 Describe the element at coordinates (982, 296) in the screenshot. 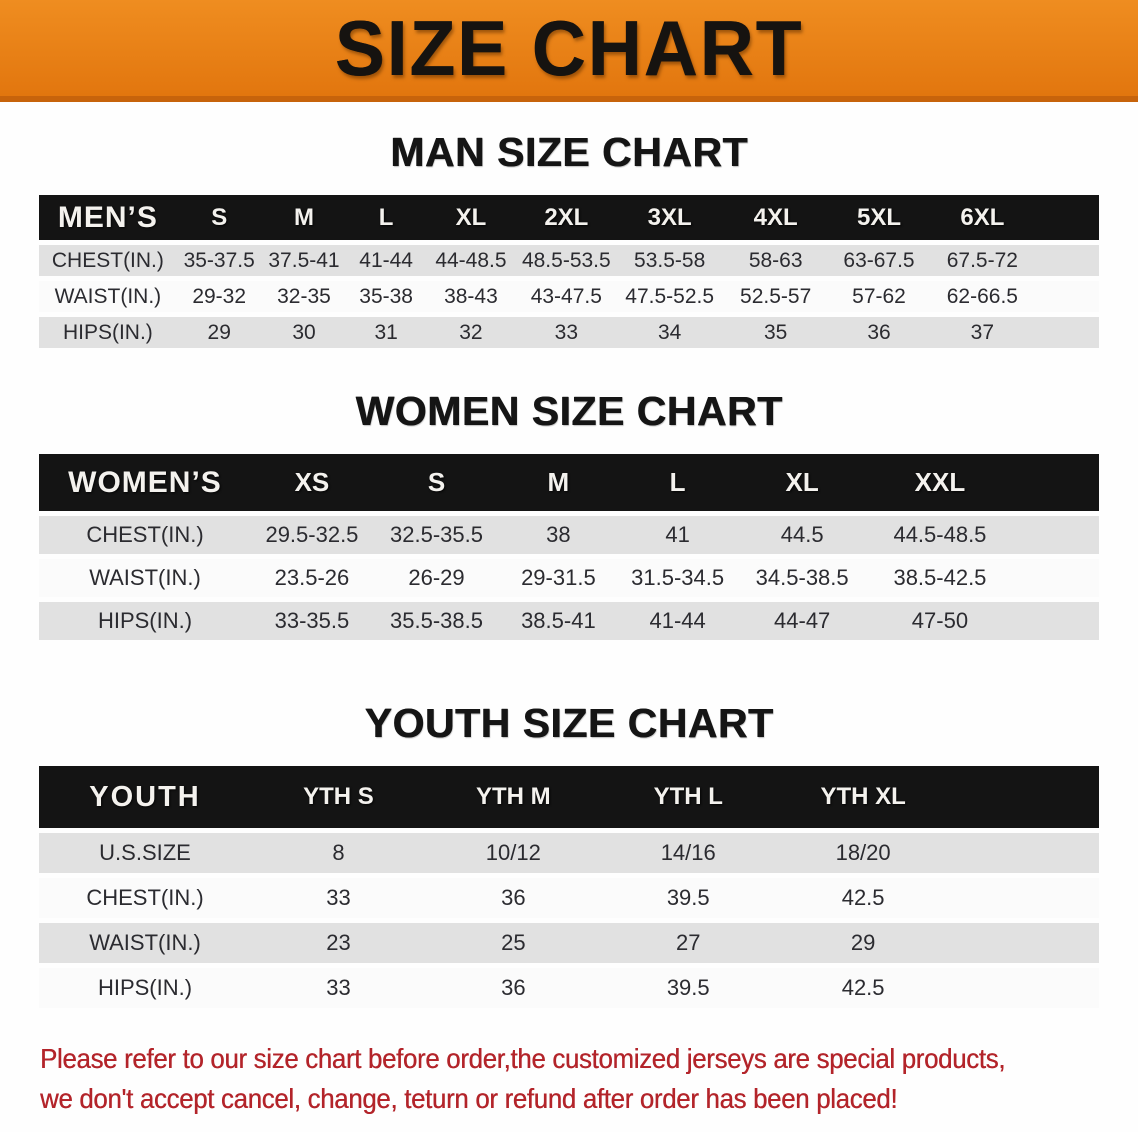

I see `size-cell: 62-66.5` at that location.